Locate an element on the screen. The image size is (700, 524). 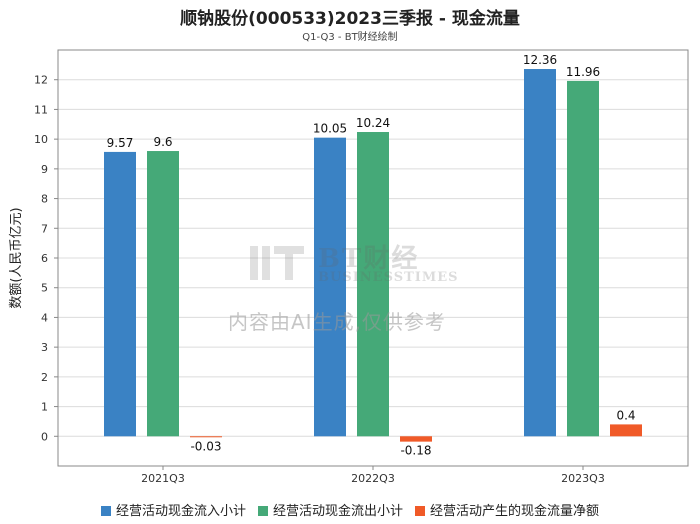
y-tick-label: 1 is located at coordinates (44, 407).